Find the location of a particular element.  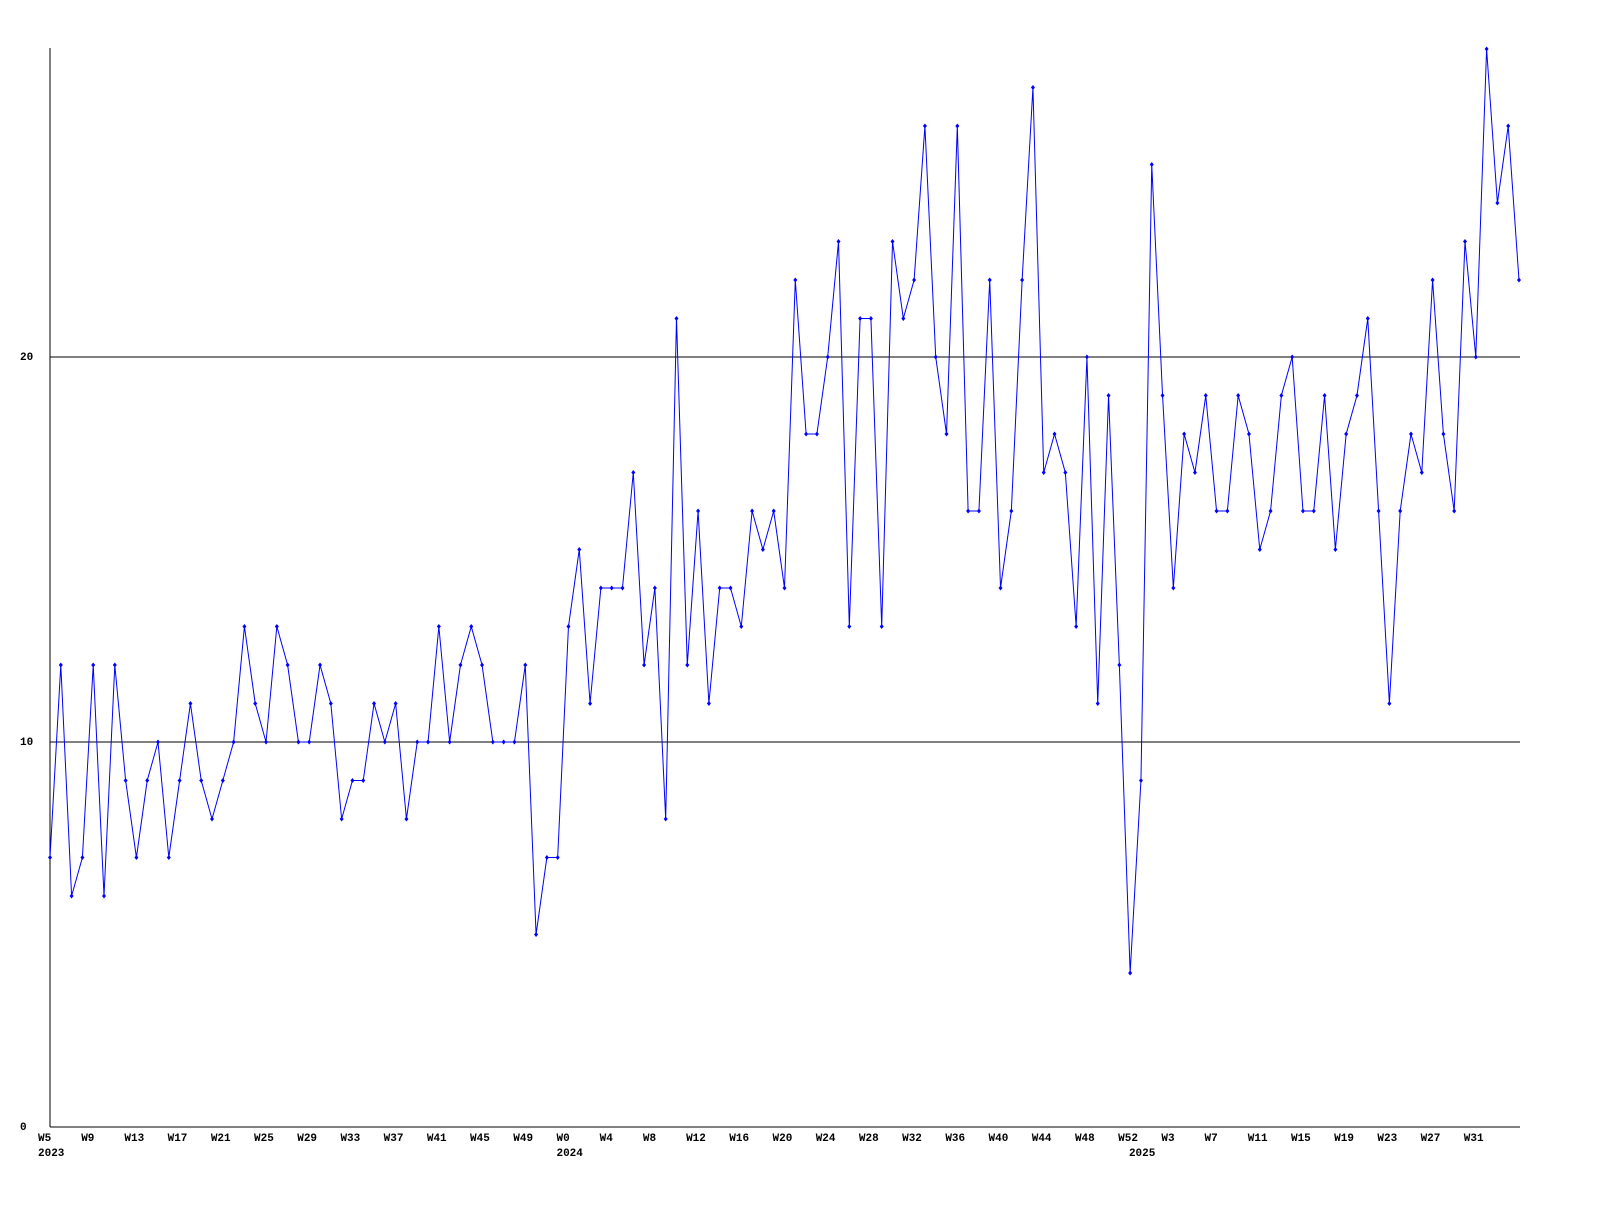

x-tick-label: W16 is located at coordinates (739, 1139).